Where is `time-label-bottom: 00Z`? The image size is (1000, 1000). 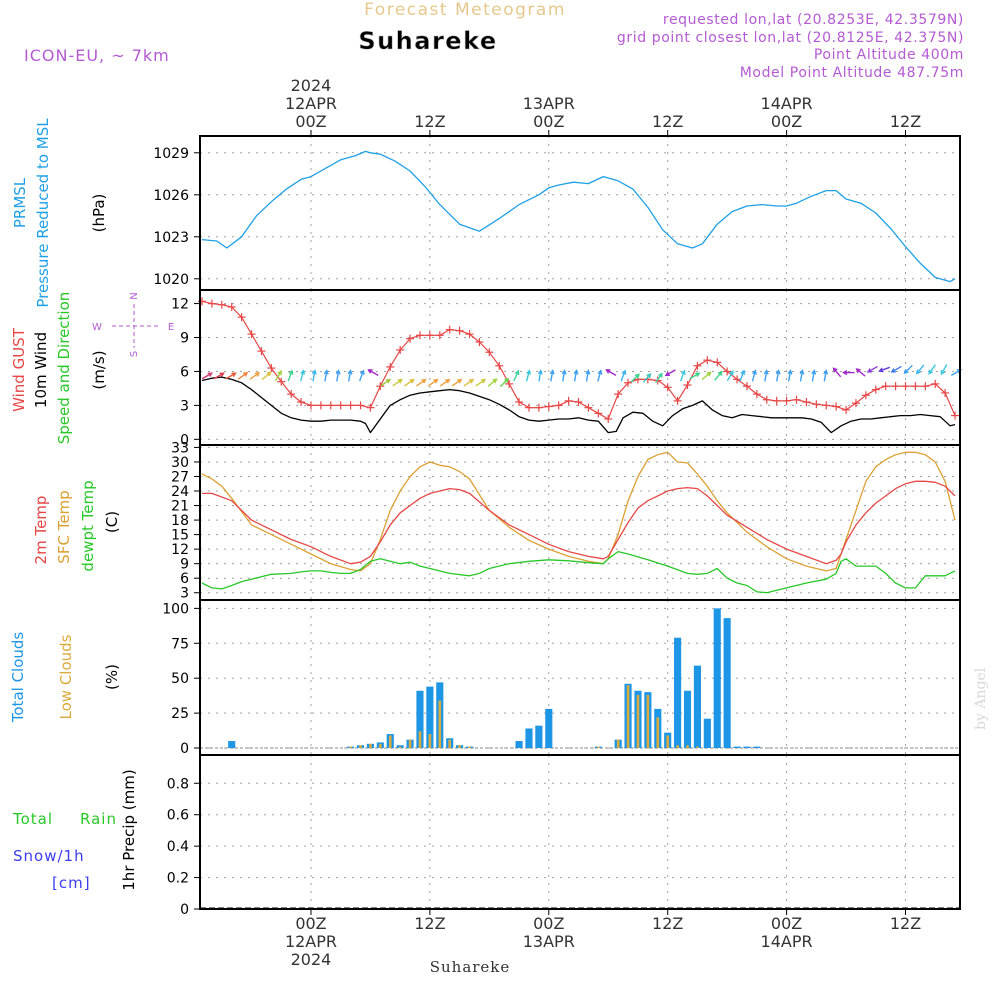 time-label-bottom: 00Z is located at coordinates (310, 923).